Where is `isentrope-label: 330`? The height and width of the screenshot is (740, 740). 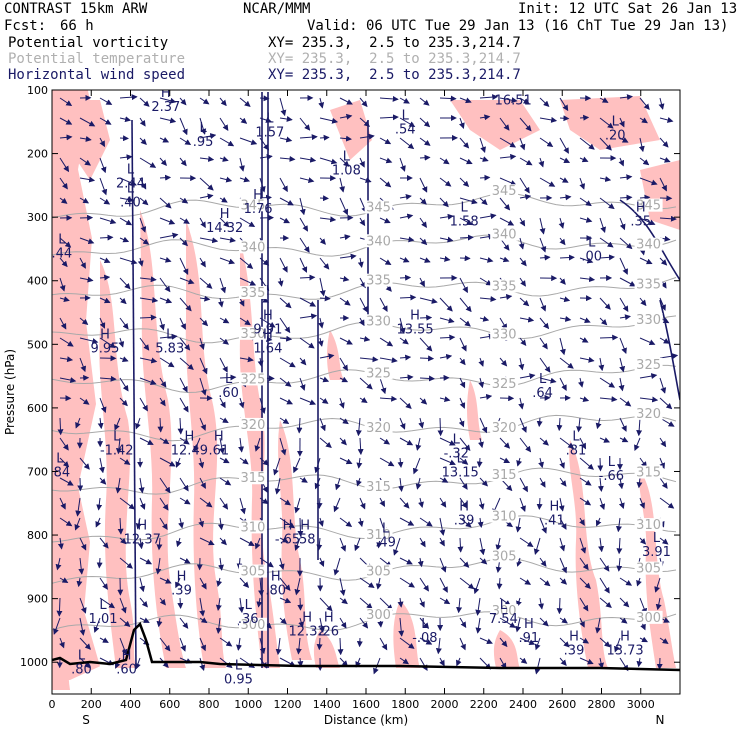
isentrope-label: 330 is located at coordinates (378, 321).